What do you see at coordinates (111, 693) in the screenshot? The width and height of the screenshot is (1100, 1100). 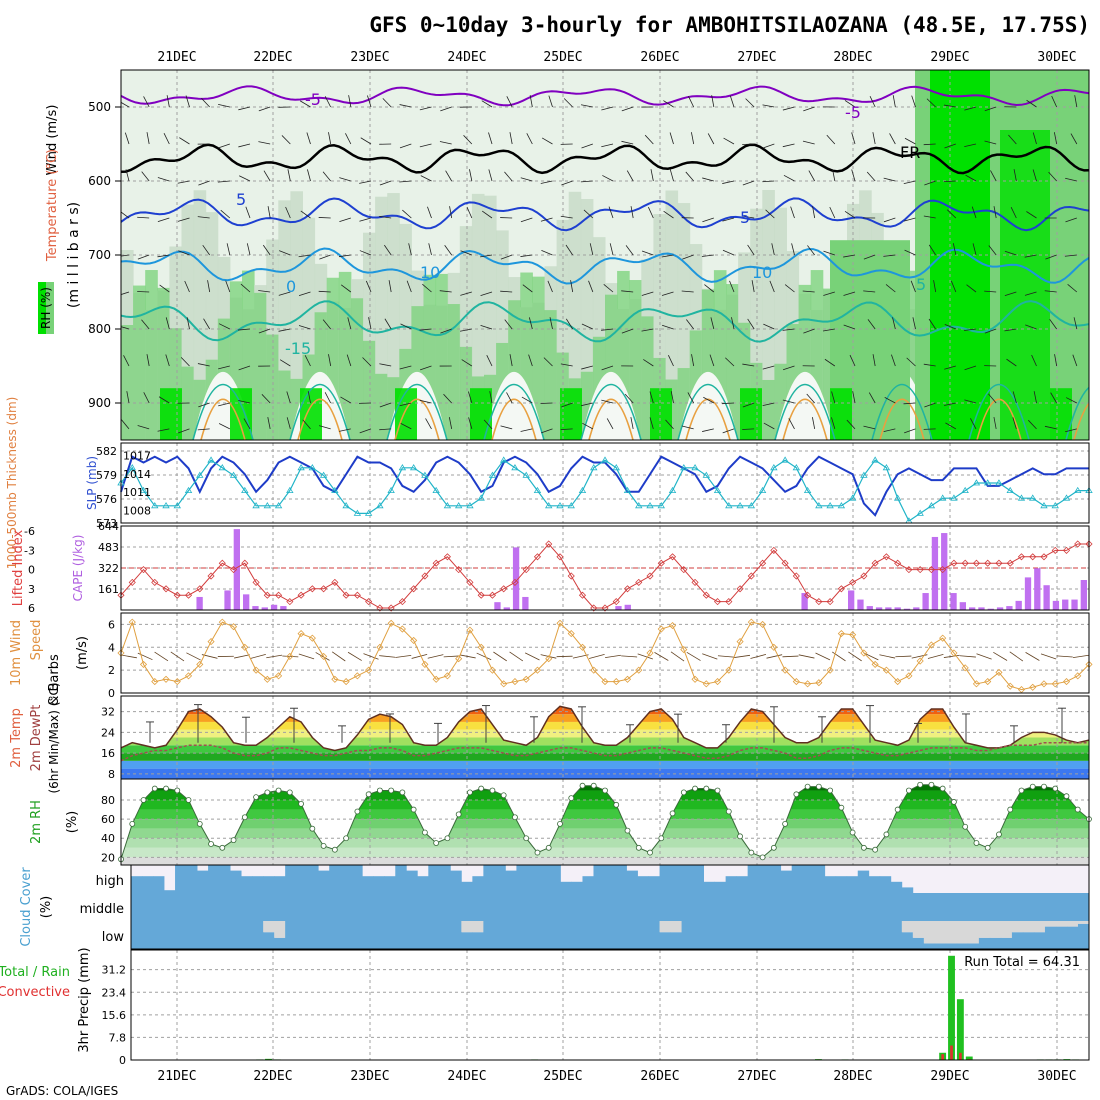 I see `wind-tick-label: 0` at bounding box center [111, 693].